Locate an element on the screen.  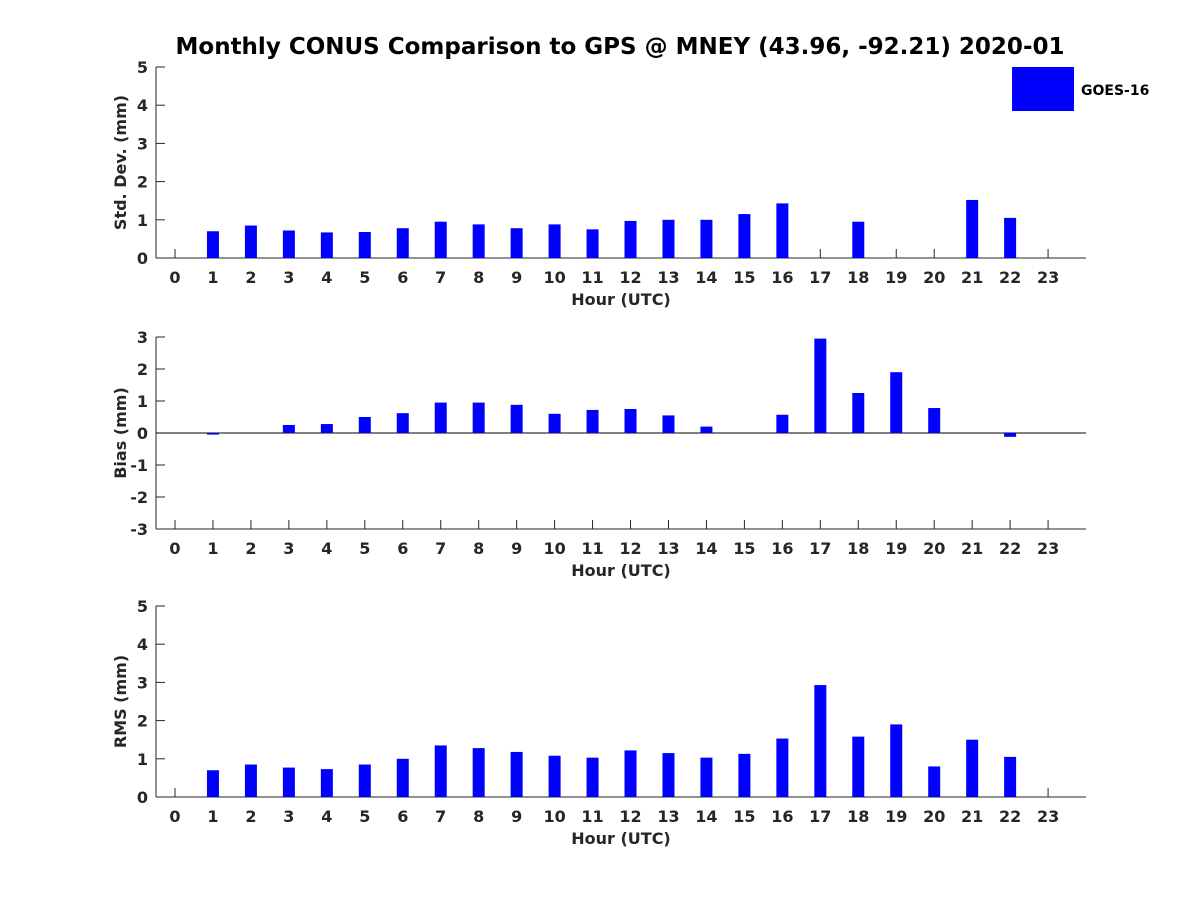
legend-swatch is located at coordinates (1043, 89).